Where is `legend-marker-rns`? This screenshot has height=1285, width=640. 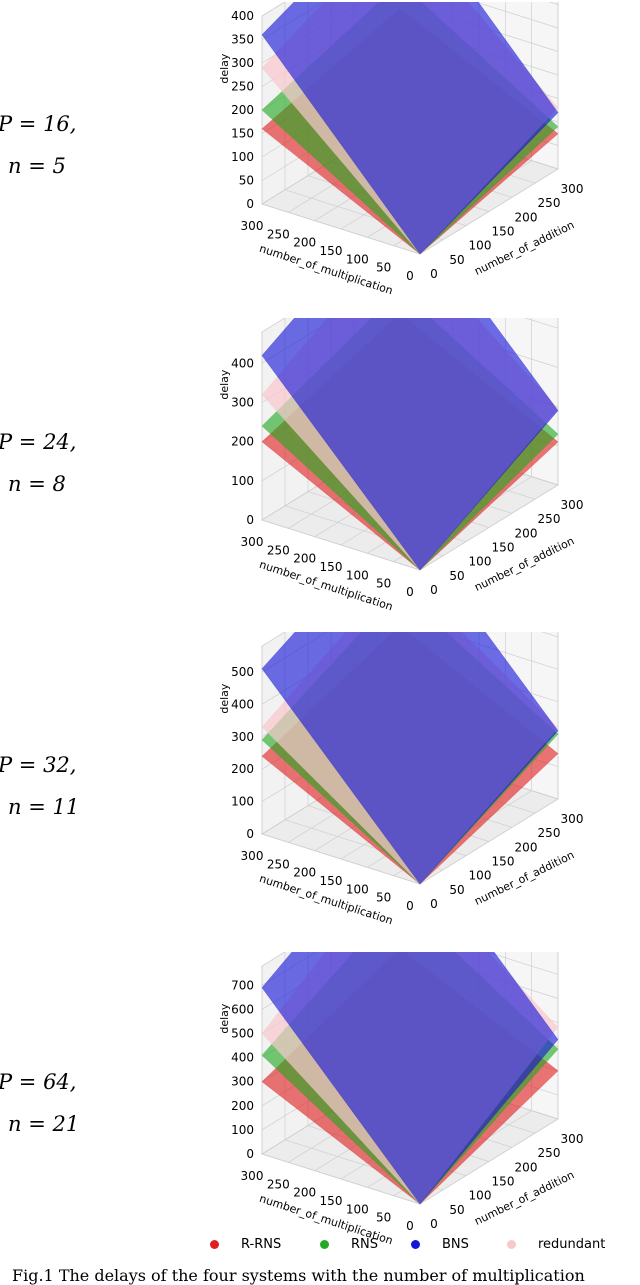
legend-marker-rns is located at coordinates (324, 1244).